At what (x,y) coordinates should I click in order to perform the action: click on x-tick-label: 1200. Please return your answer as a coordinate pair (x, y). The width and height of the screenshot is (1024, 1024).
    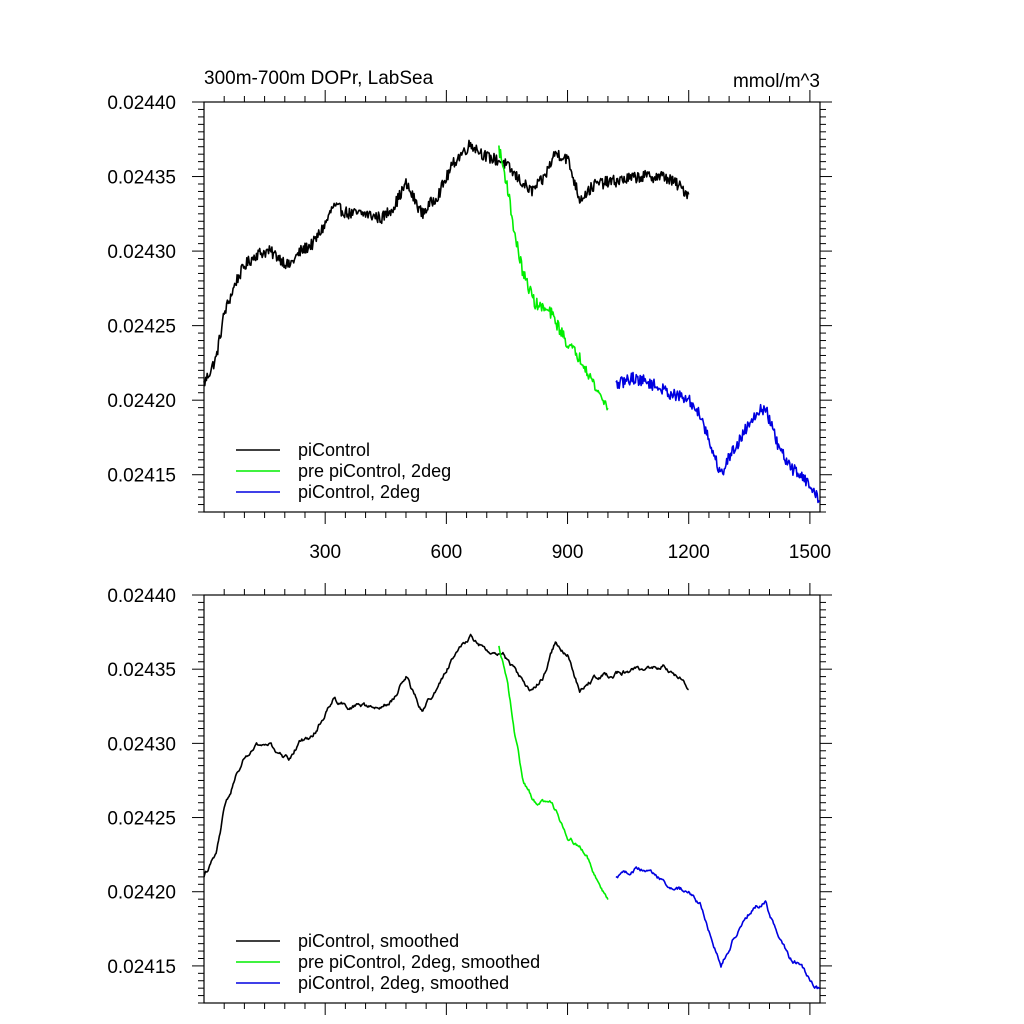
    Looking at the image, I should click on (689, 552).